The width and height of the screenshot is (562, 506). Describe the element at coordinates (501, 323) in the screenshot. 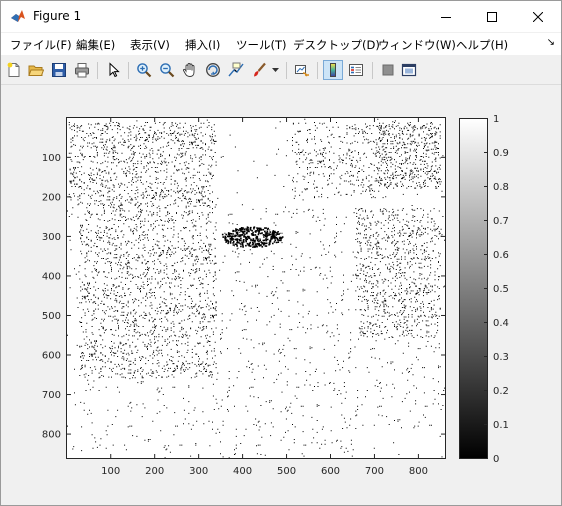

I see `colorbar-tick-label: 0.4` at that location.